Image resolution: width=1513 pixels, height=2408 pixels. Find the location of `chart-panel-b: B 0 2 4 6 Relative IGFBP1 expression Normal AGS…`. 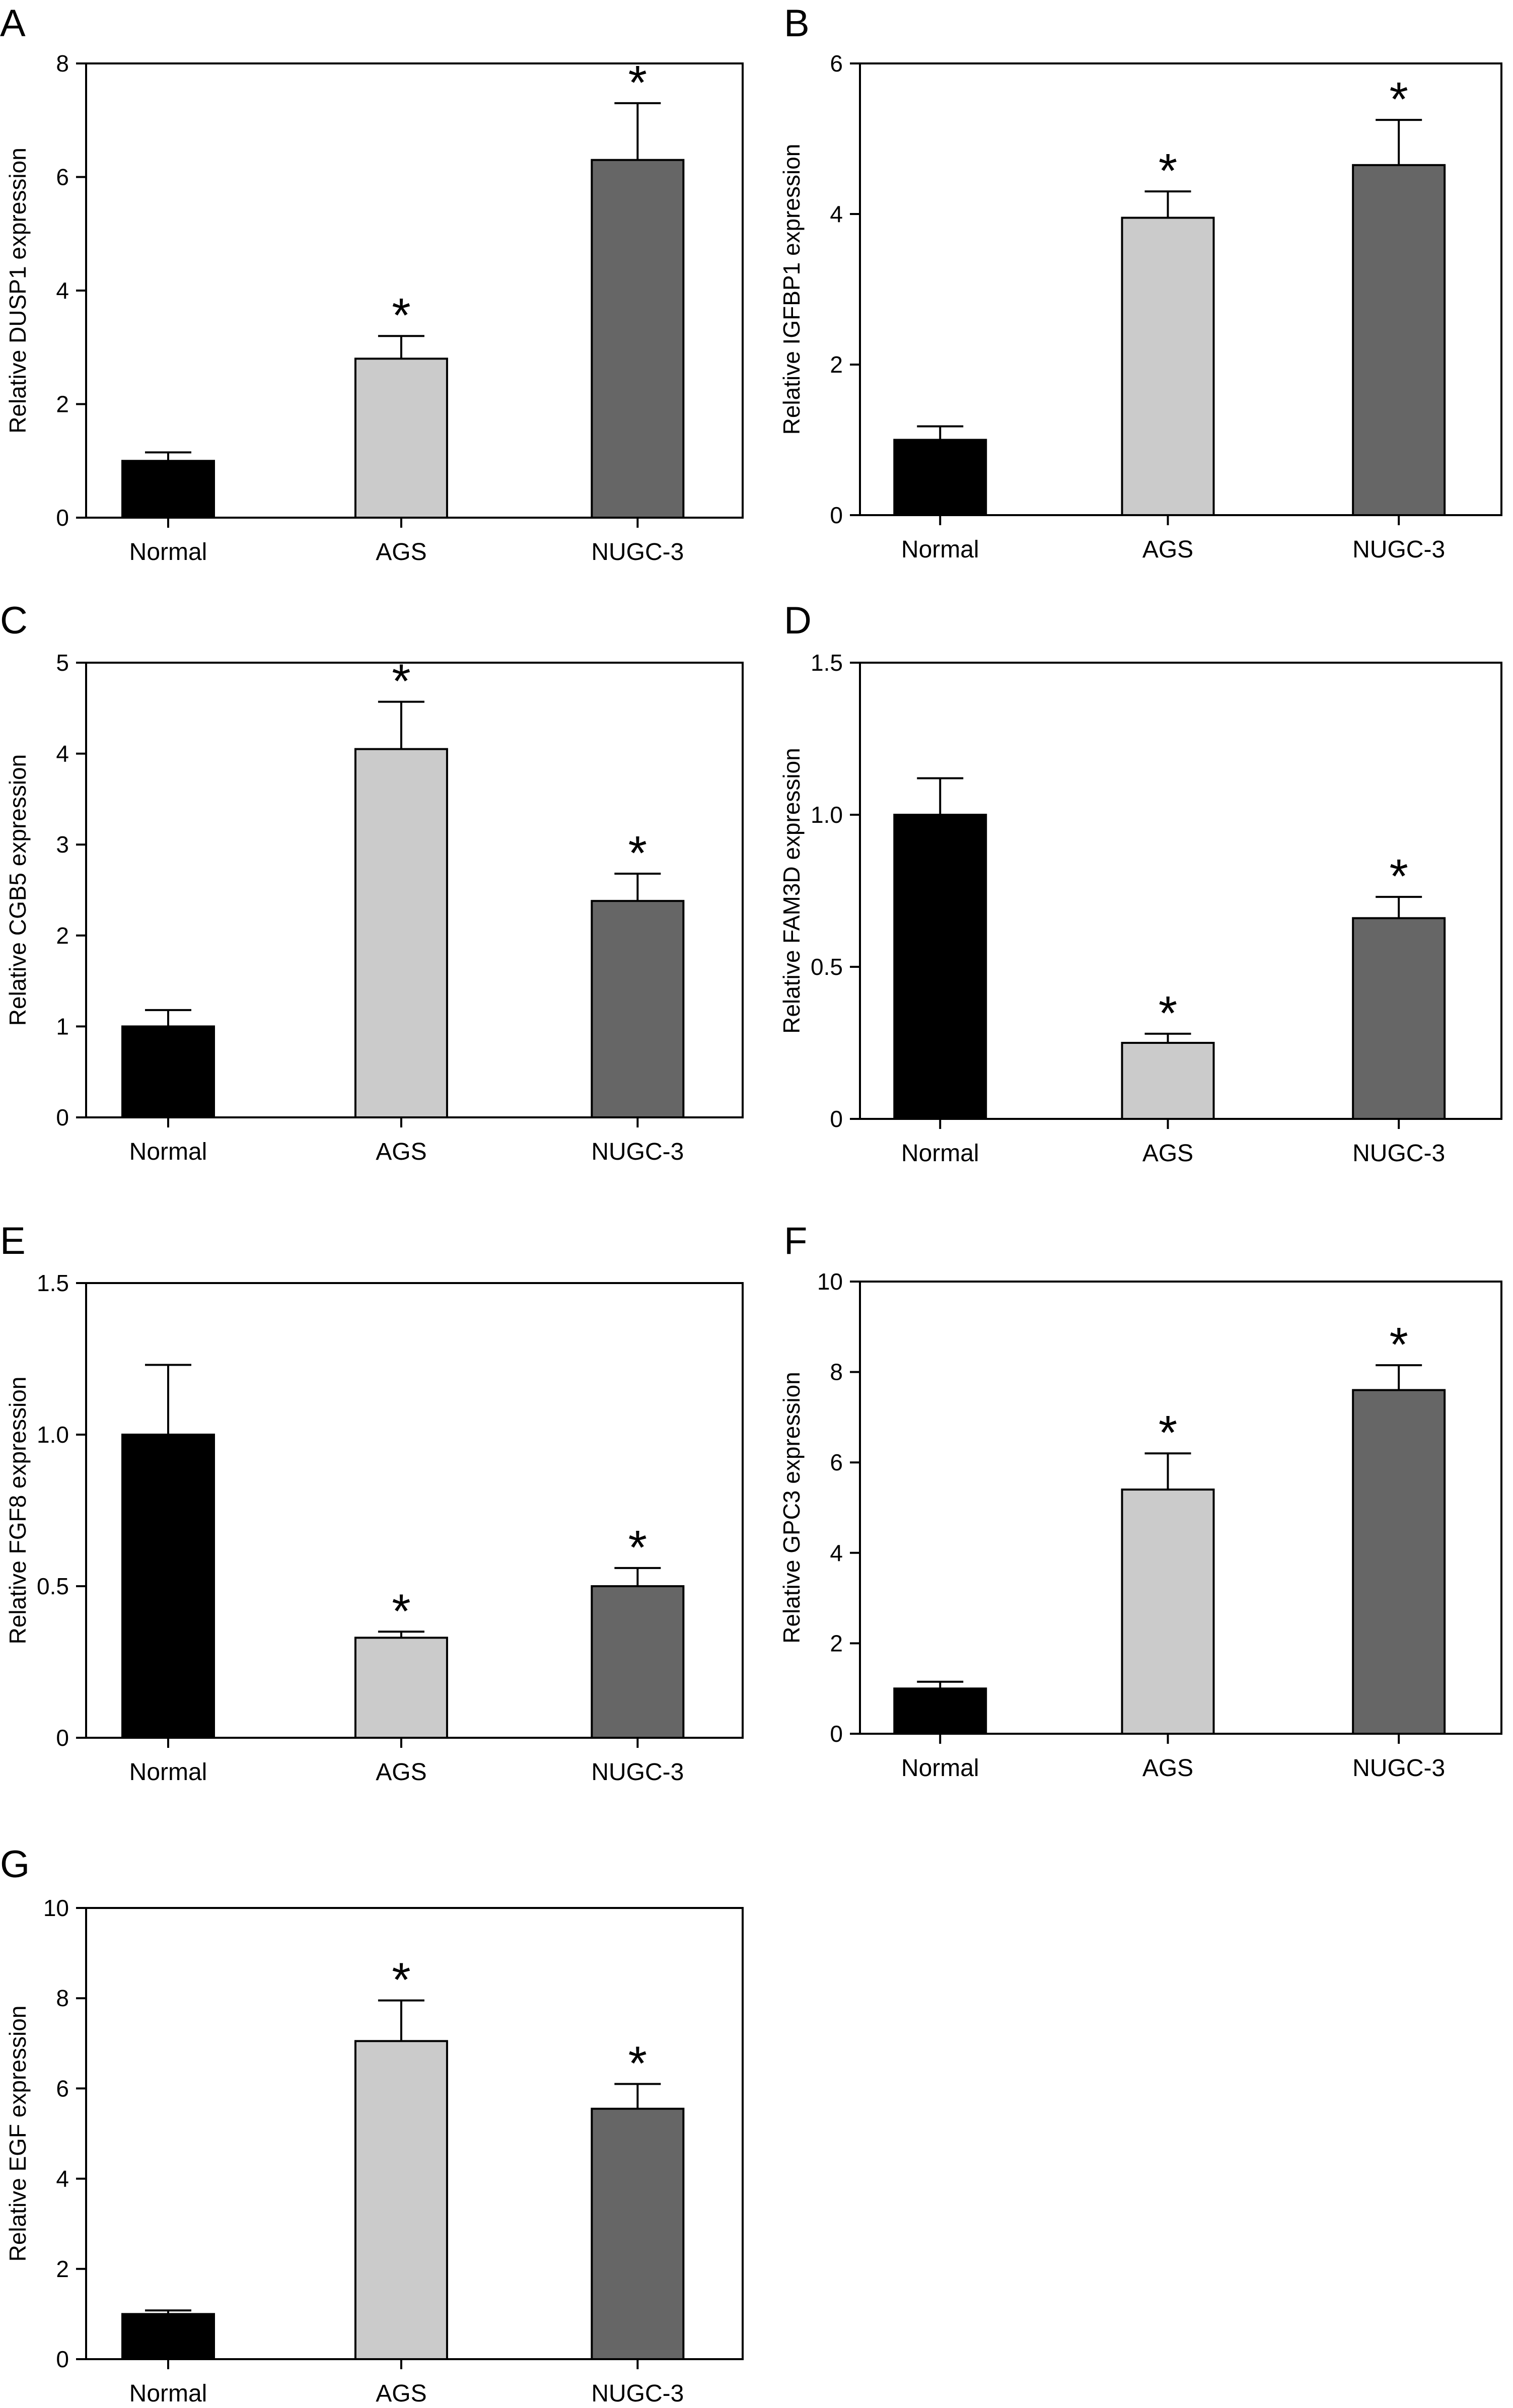

chart-panel-b: B 0 2 4 6 Relative IGFBP1 expression Normal AGS… is located at coordinates (1140, 283).